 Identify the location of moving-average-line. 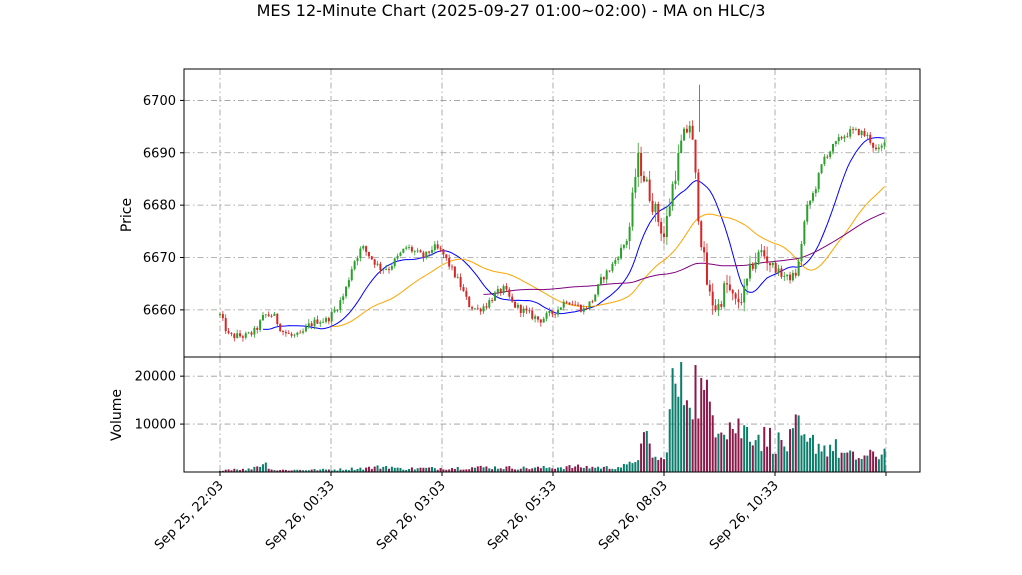
(608, 257).